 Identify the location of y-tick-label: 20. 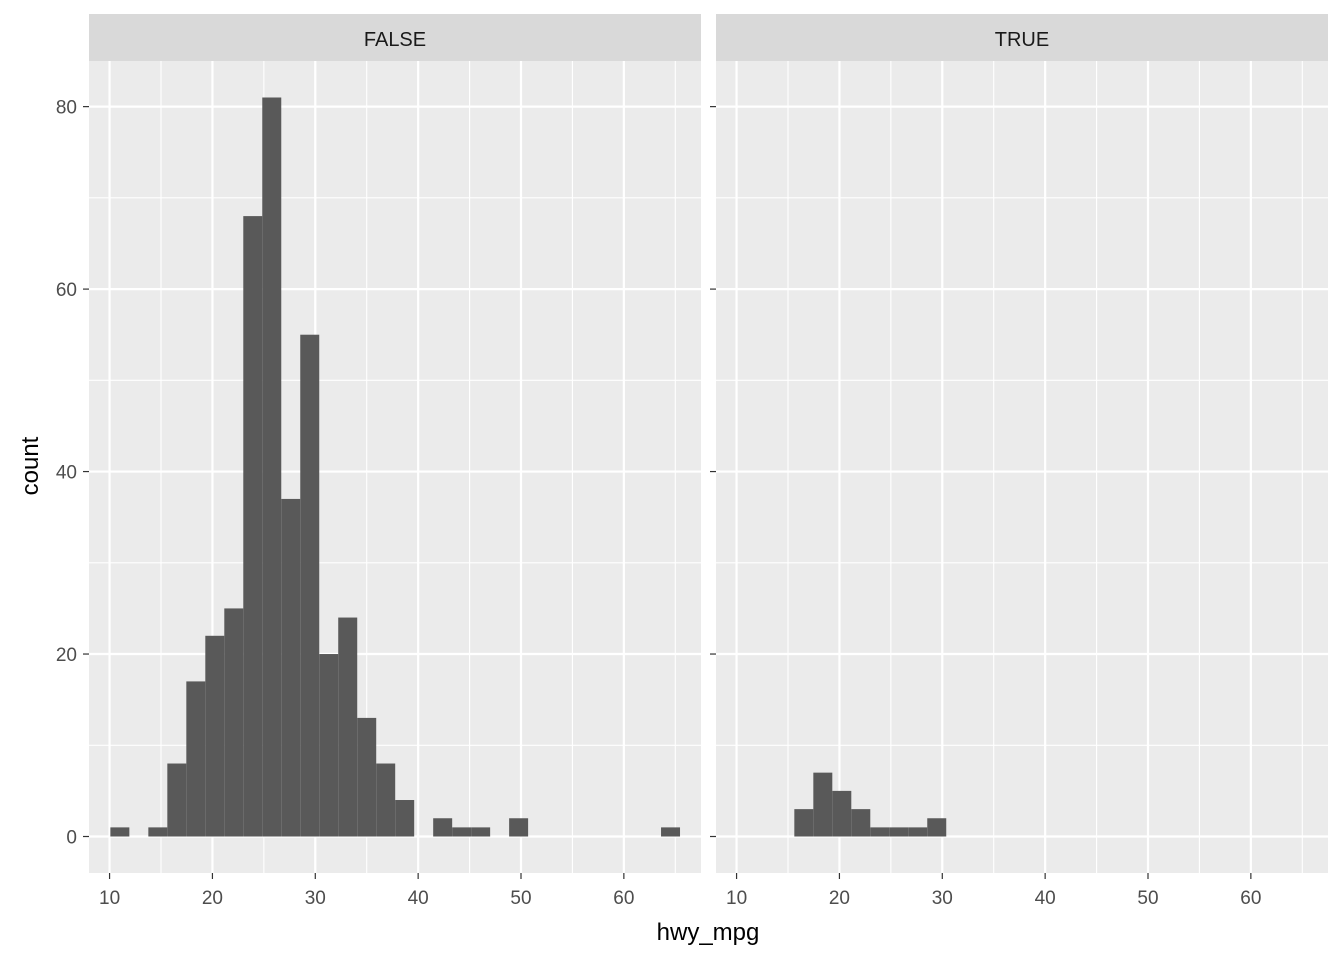
(66, 655).